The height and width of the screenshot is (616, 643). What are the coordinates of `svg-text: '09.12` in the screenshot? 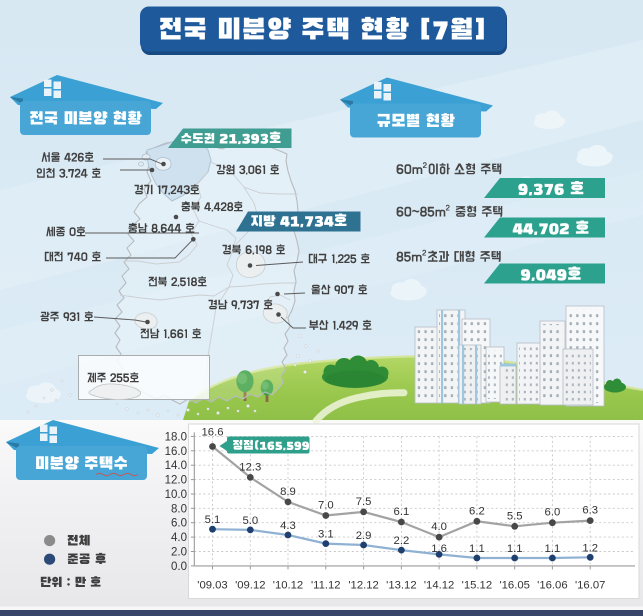 It's located at (250, 586).